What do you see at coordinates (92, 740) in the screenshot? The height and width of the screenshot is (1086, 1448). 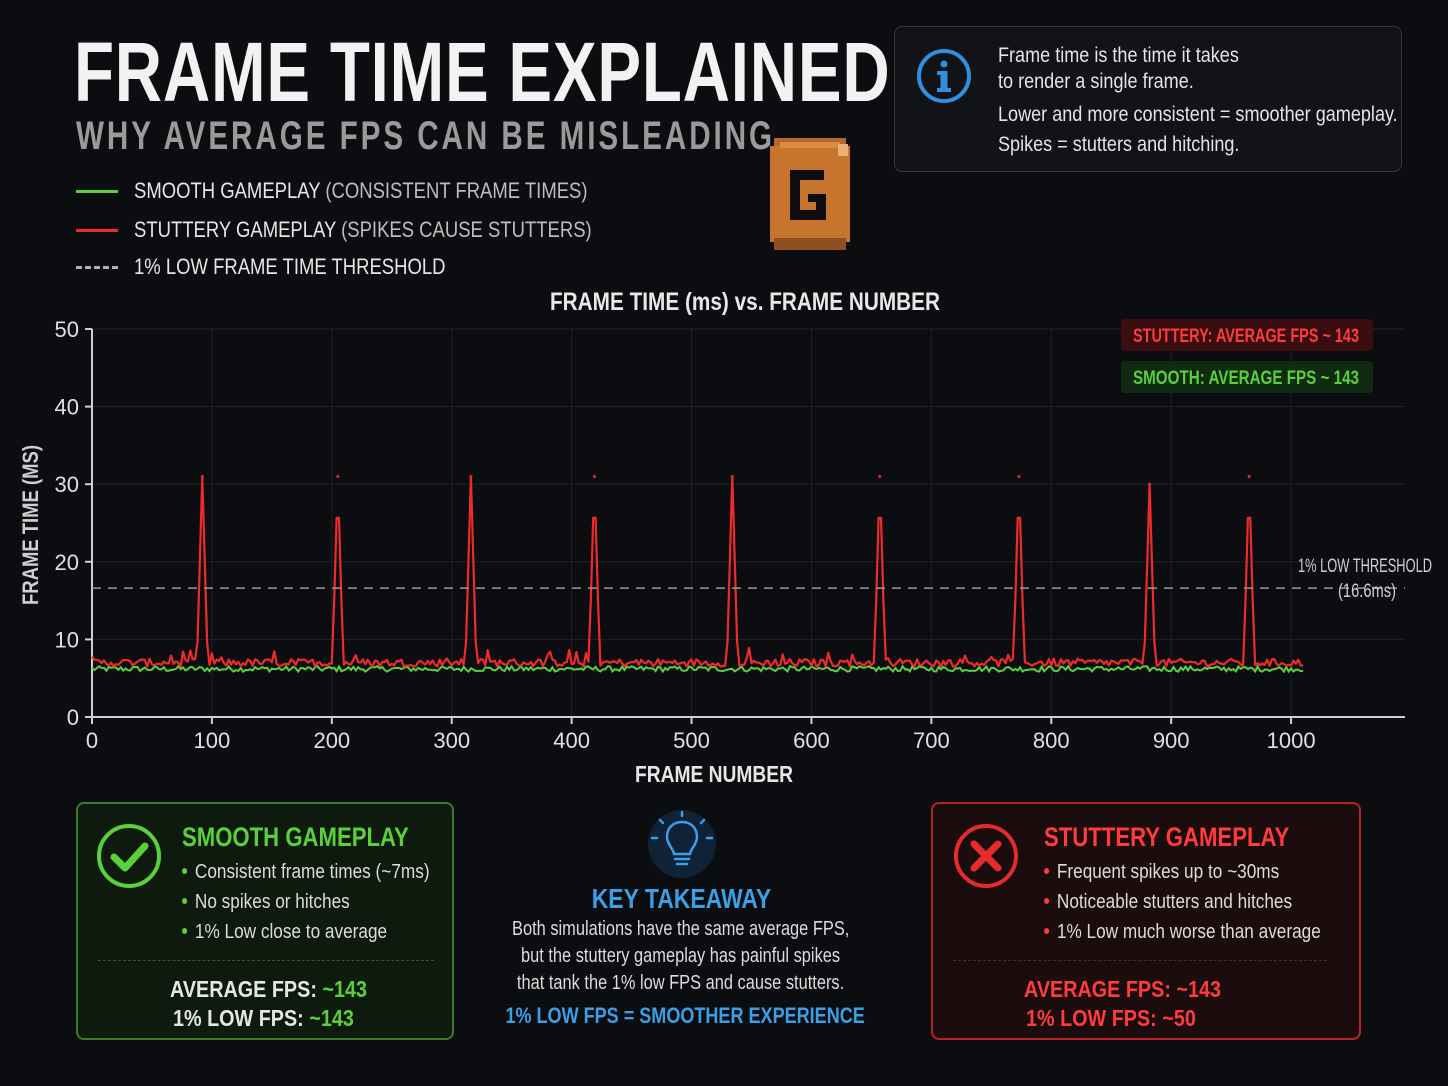 I see `x-tick-label: 0` at bounding box center [92, 740].